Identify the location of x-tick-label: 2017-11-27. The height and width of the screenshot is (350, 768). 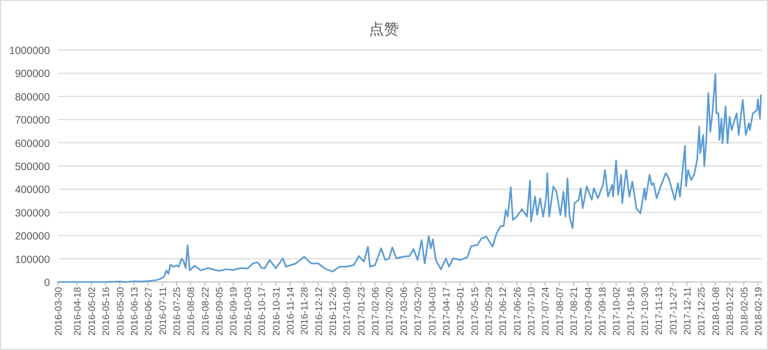
(674, 311).